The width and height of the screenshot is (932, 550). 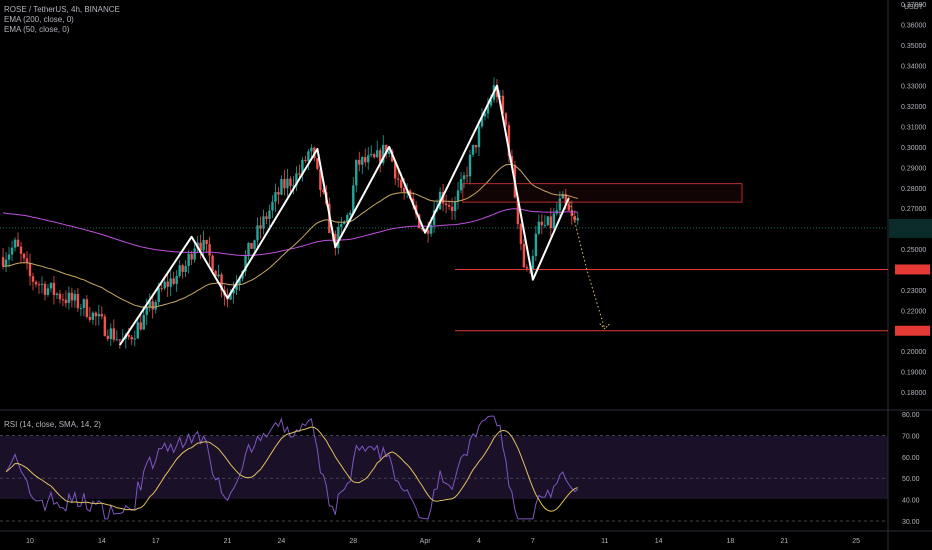 What do you see at coordinates (605, 326) in the screenshot?
I see `projection-arrowhead` at bounding box center [605, 326].